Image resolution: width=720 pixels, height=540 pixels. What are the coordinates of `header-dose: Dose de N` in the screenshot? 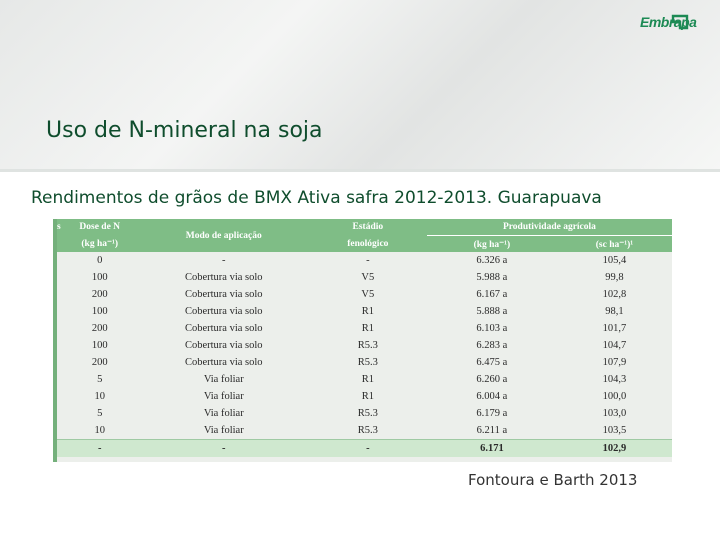 It's located at (99, 227).